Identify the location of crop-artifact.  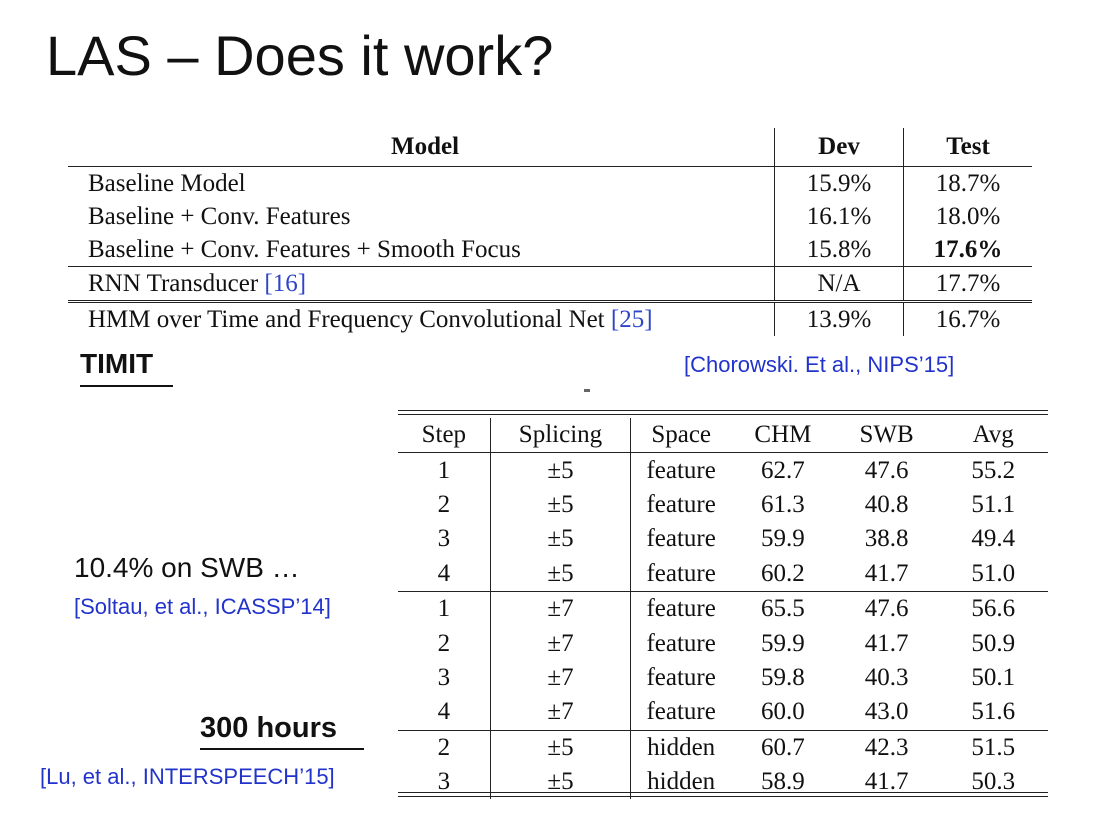
(587, 390).